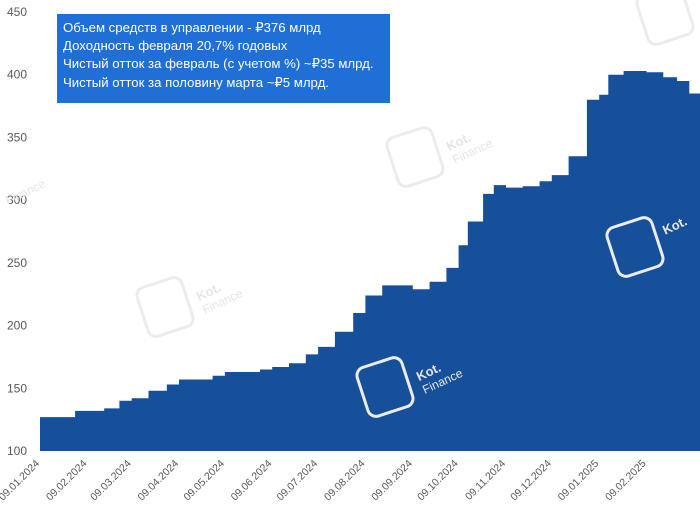 The image size is (700, 517). Describe the element at coordinates (579, 481) in the screenshot. I see `x-tick-label: 09.01.2025` at that location.